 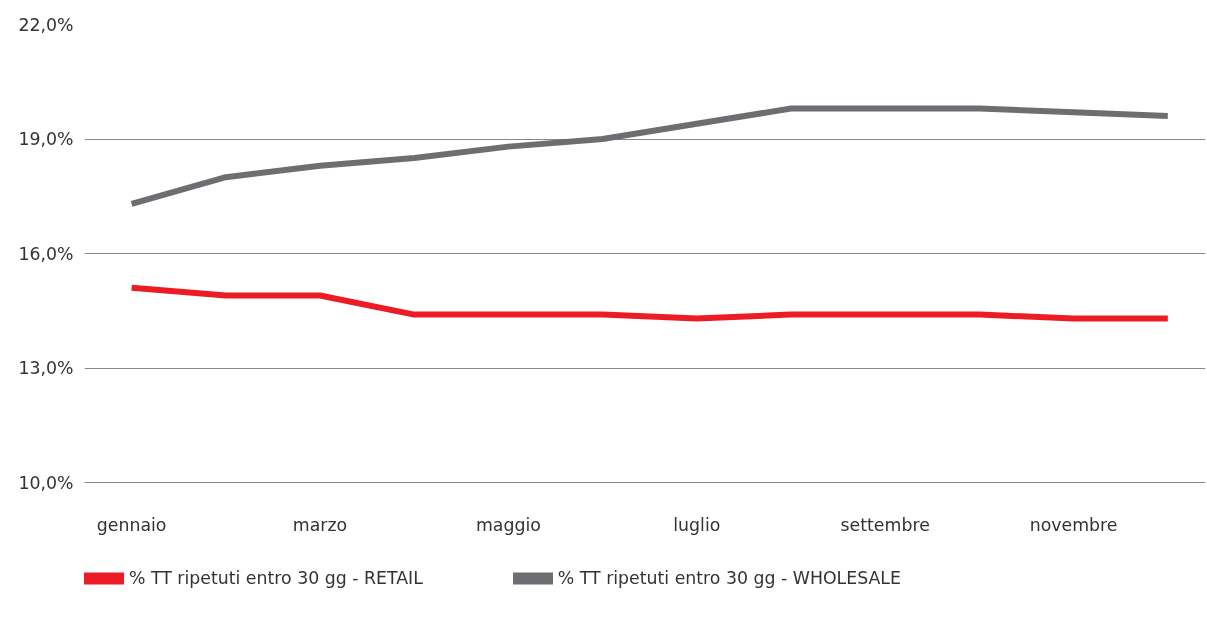 What do you see at coordinates (885, 524) in the screenshot?
I see `x-tick-label: settembre` at bounding box center [885, 524].